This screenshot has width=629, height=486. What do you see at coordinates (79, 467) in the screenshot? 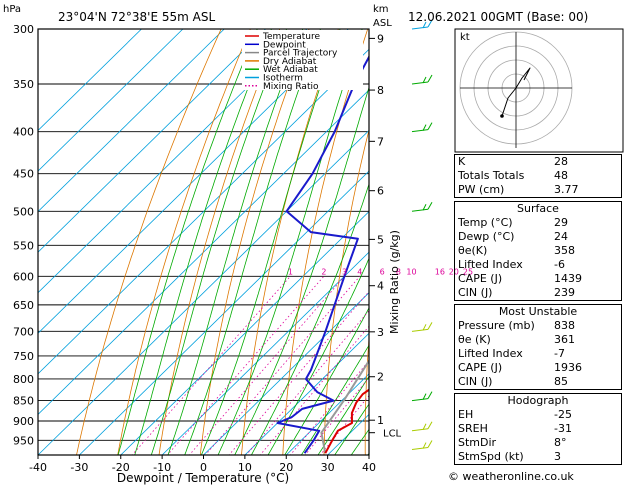
I see `temperature-tick-label: -30` at bounding box center [79, 467].